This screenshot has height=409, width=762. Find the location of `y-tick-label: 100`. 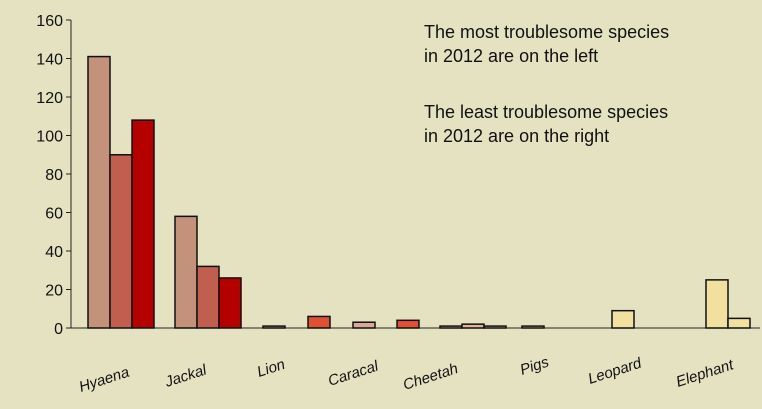

y-tick-label: 100 is located at coordinates (49, 137).